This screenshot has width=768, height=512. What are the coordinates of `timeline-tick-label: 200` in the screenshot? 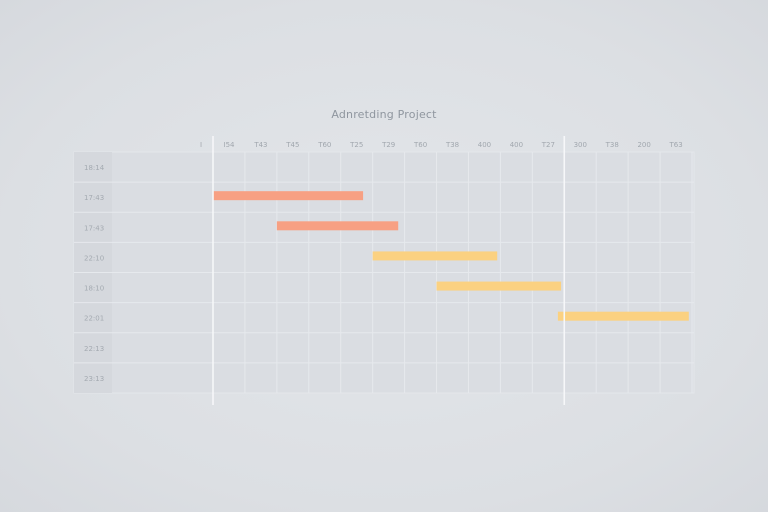 It's located at (643, 145).